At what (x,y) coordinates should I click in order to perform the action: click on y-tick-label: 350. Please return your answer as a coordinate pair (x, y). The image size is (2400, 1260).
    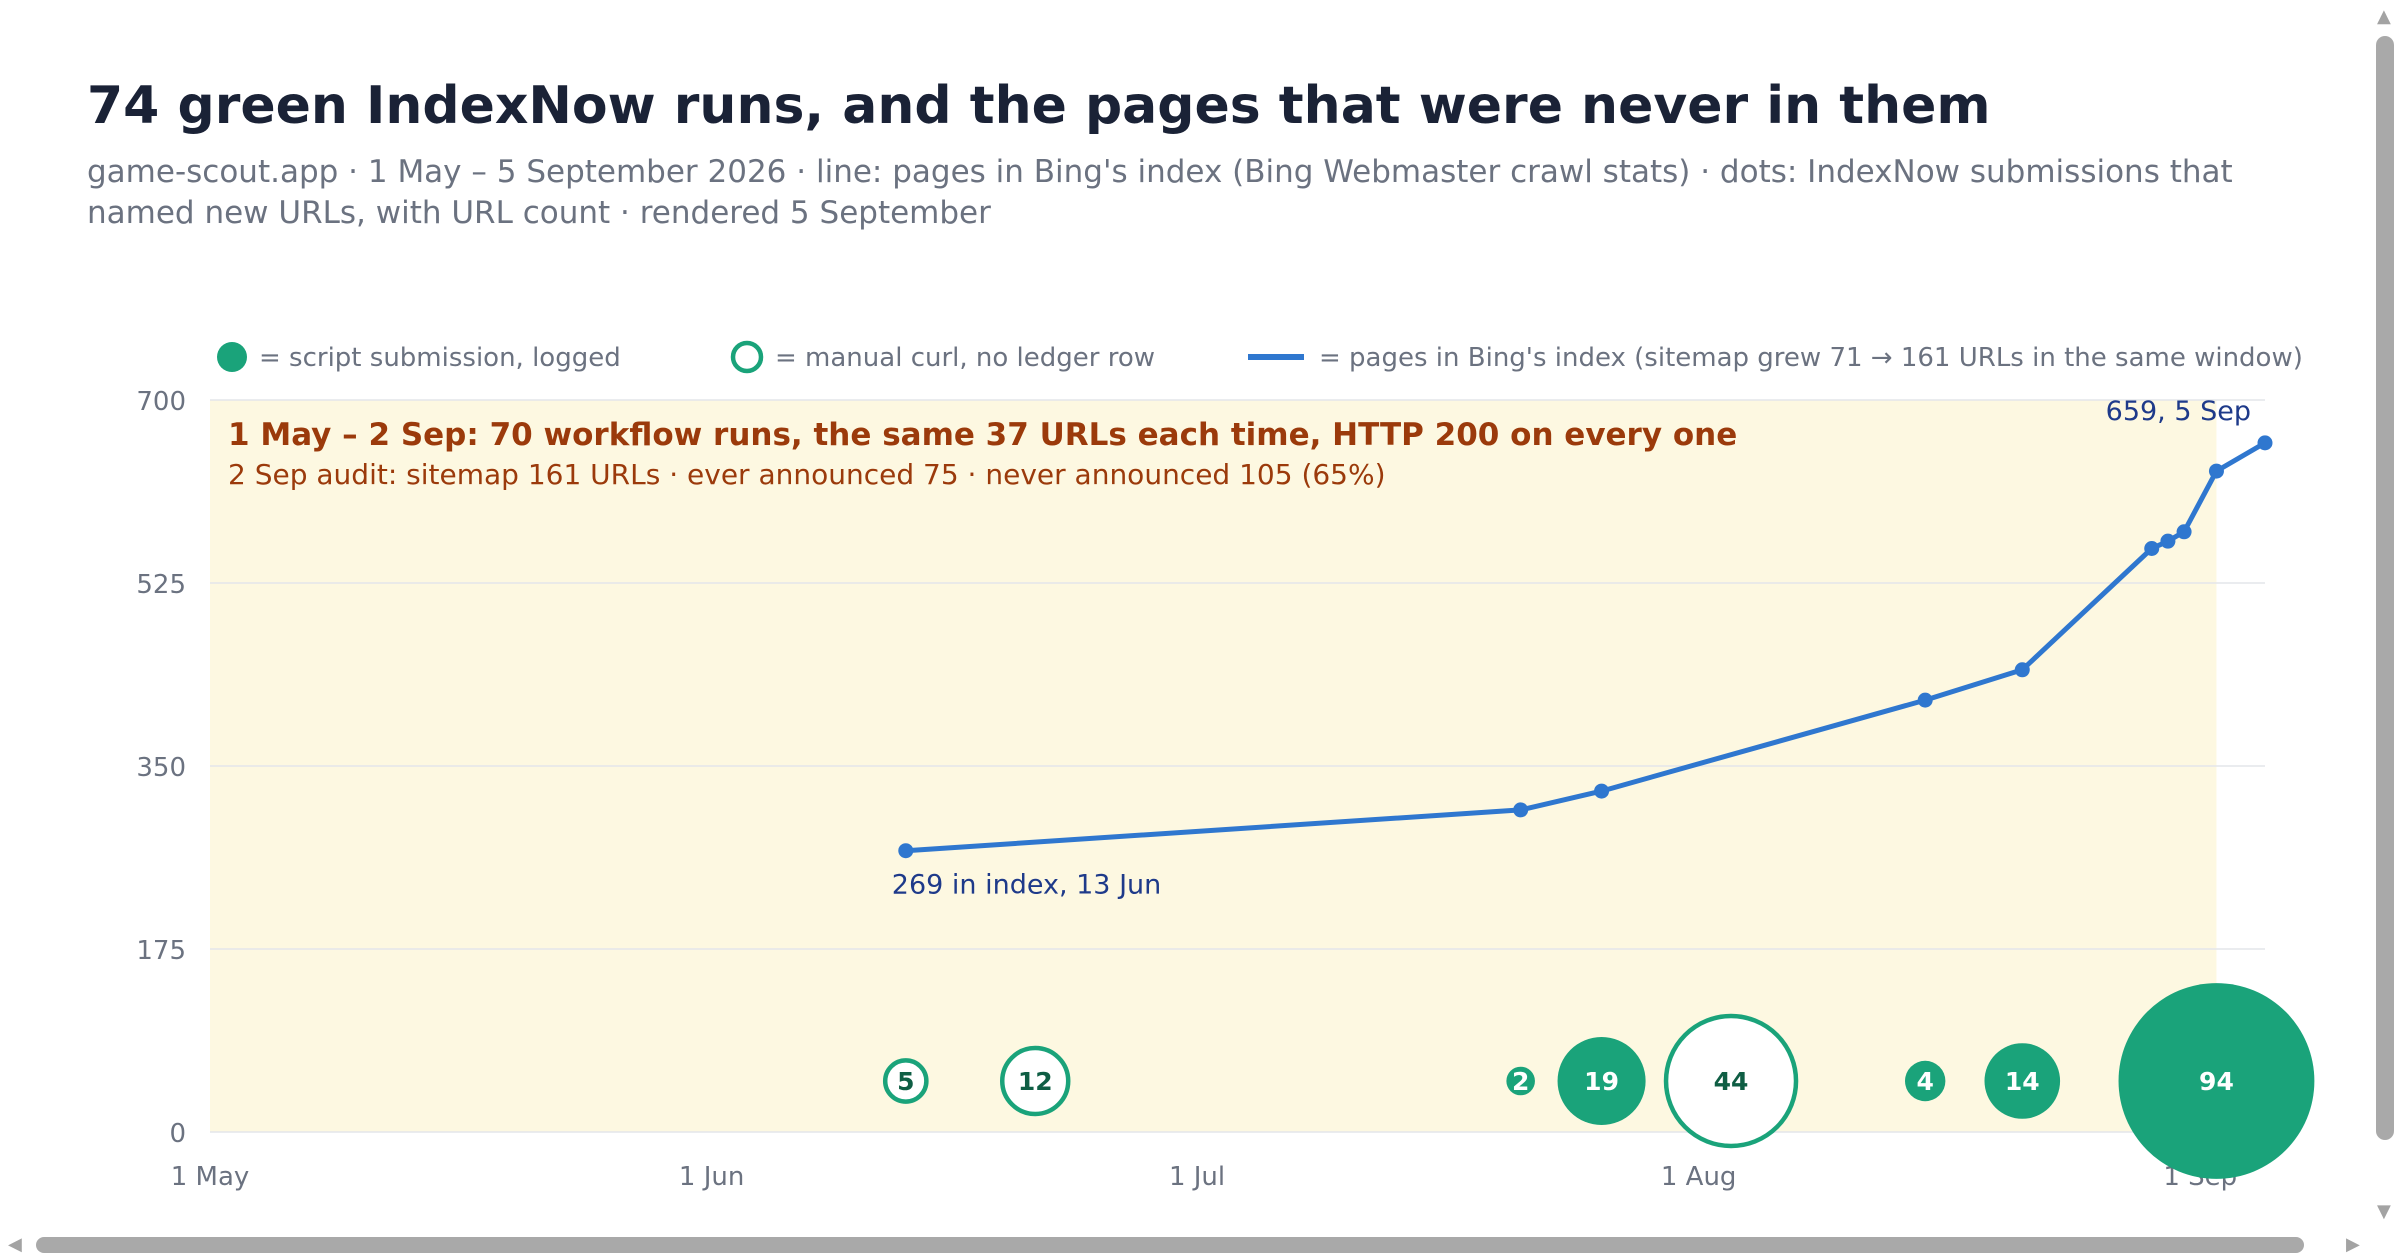
    Looking at the image, I should click on (161, 768).